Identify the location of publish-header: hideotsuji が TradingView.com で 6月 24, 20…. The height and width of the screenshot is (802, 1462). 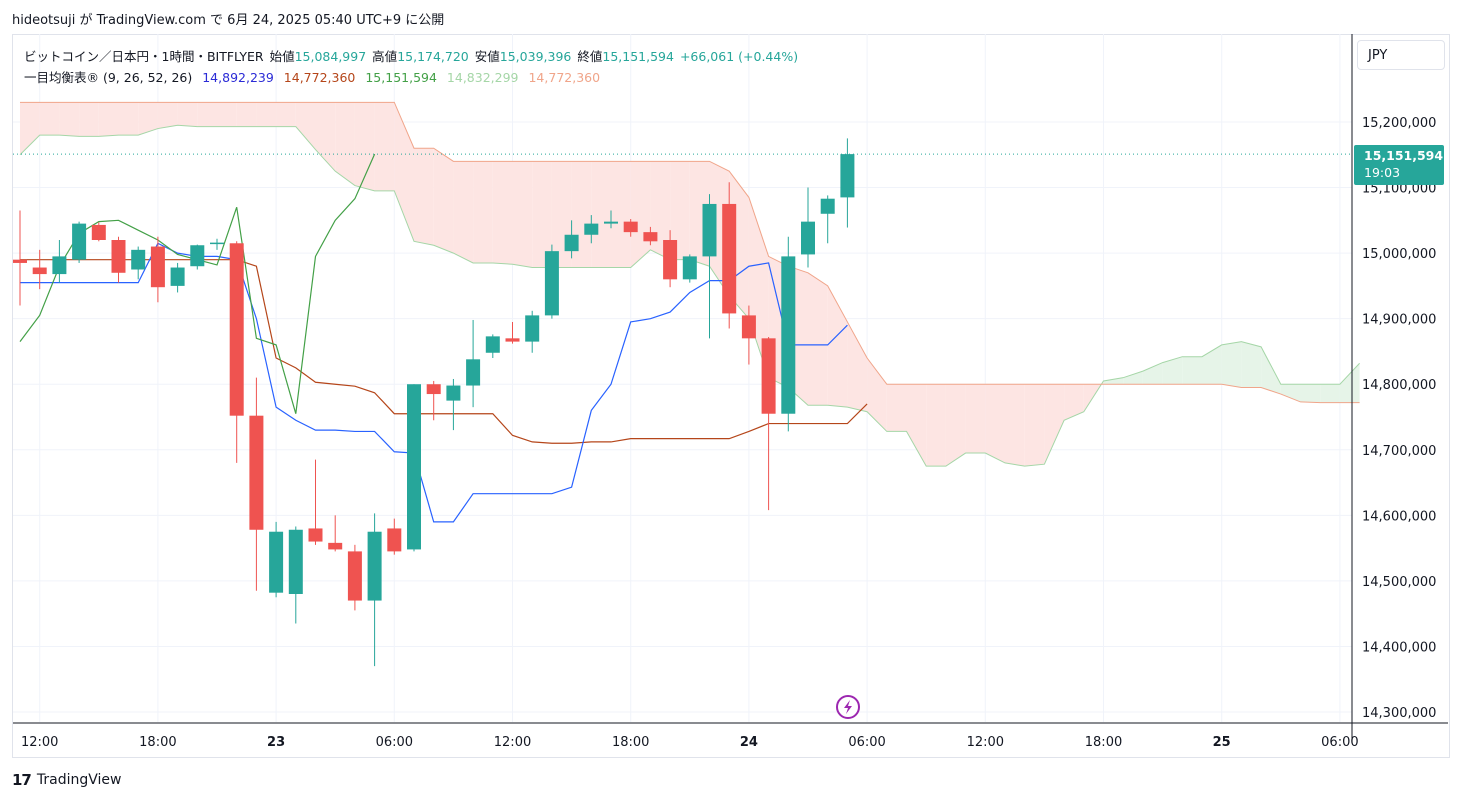
(228, 20).